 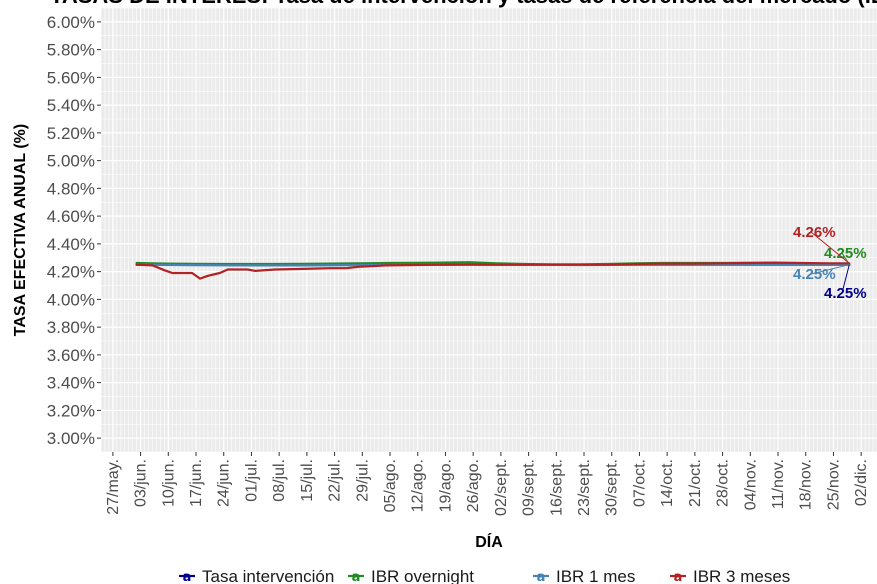 What do you see at coordinates (639, 483) in the screenshot?
I see `x-tick-label: 07/oct.` at bounding box center [639, 483].